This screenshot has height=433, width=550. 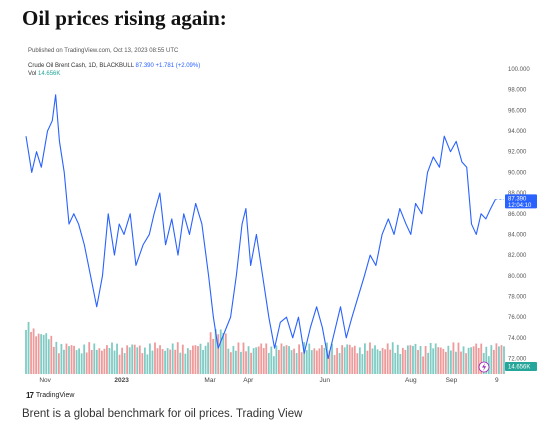 I want to click on y-tick-label: 82.000, so click(x=517, y=256).